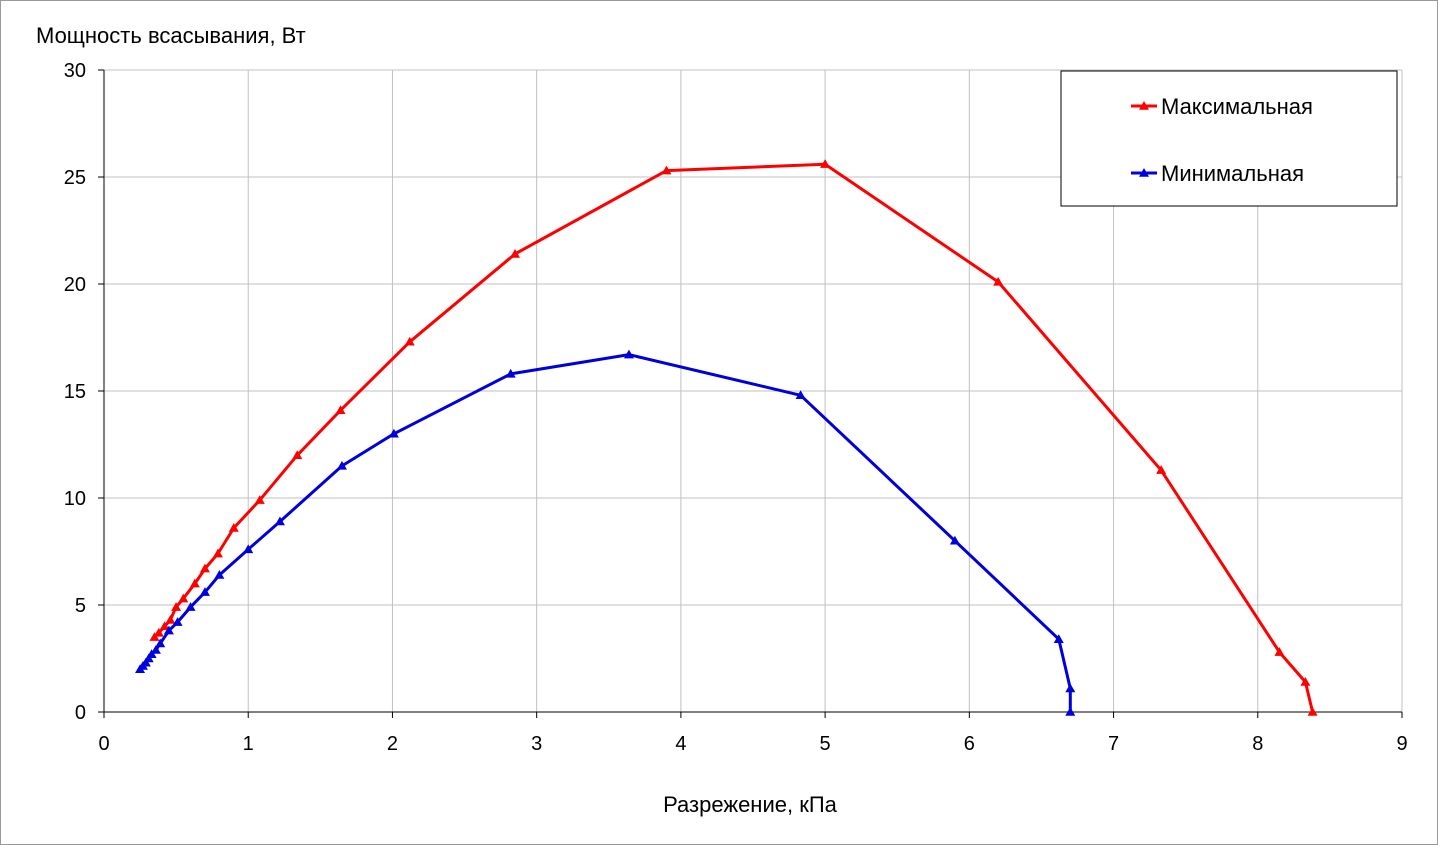 The image size is (1438, 845). What do you see at coordinates (103, 744) in the screenshot?
I see `x-tick-label: 0` at bounding box center [103, 744].